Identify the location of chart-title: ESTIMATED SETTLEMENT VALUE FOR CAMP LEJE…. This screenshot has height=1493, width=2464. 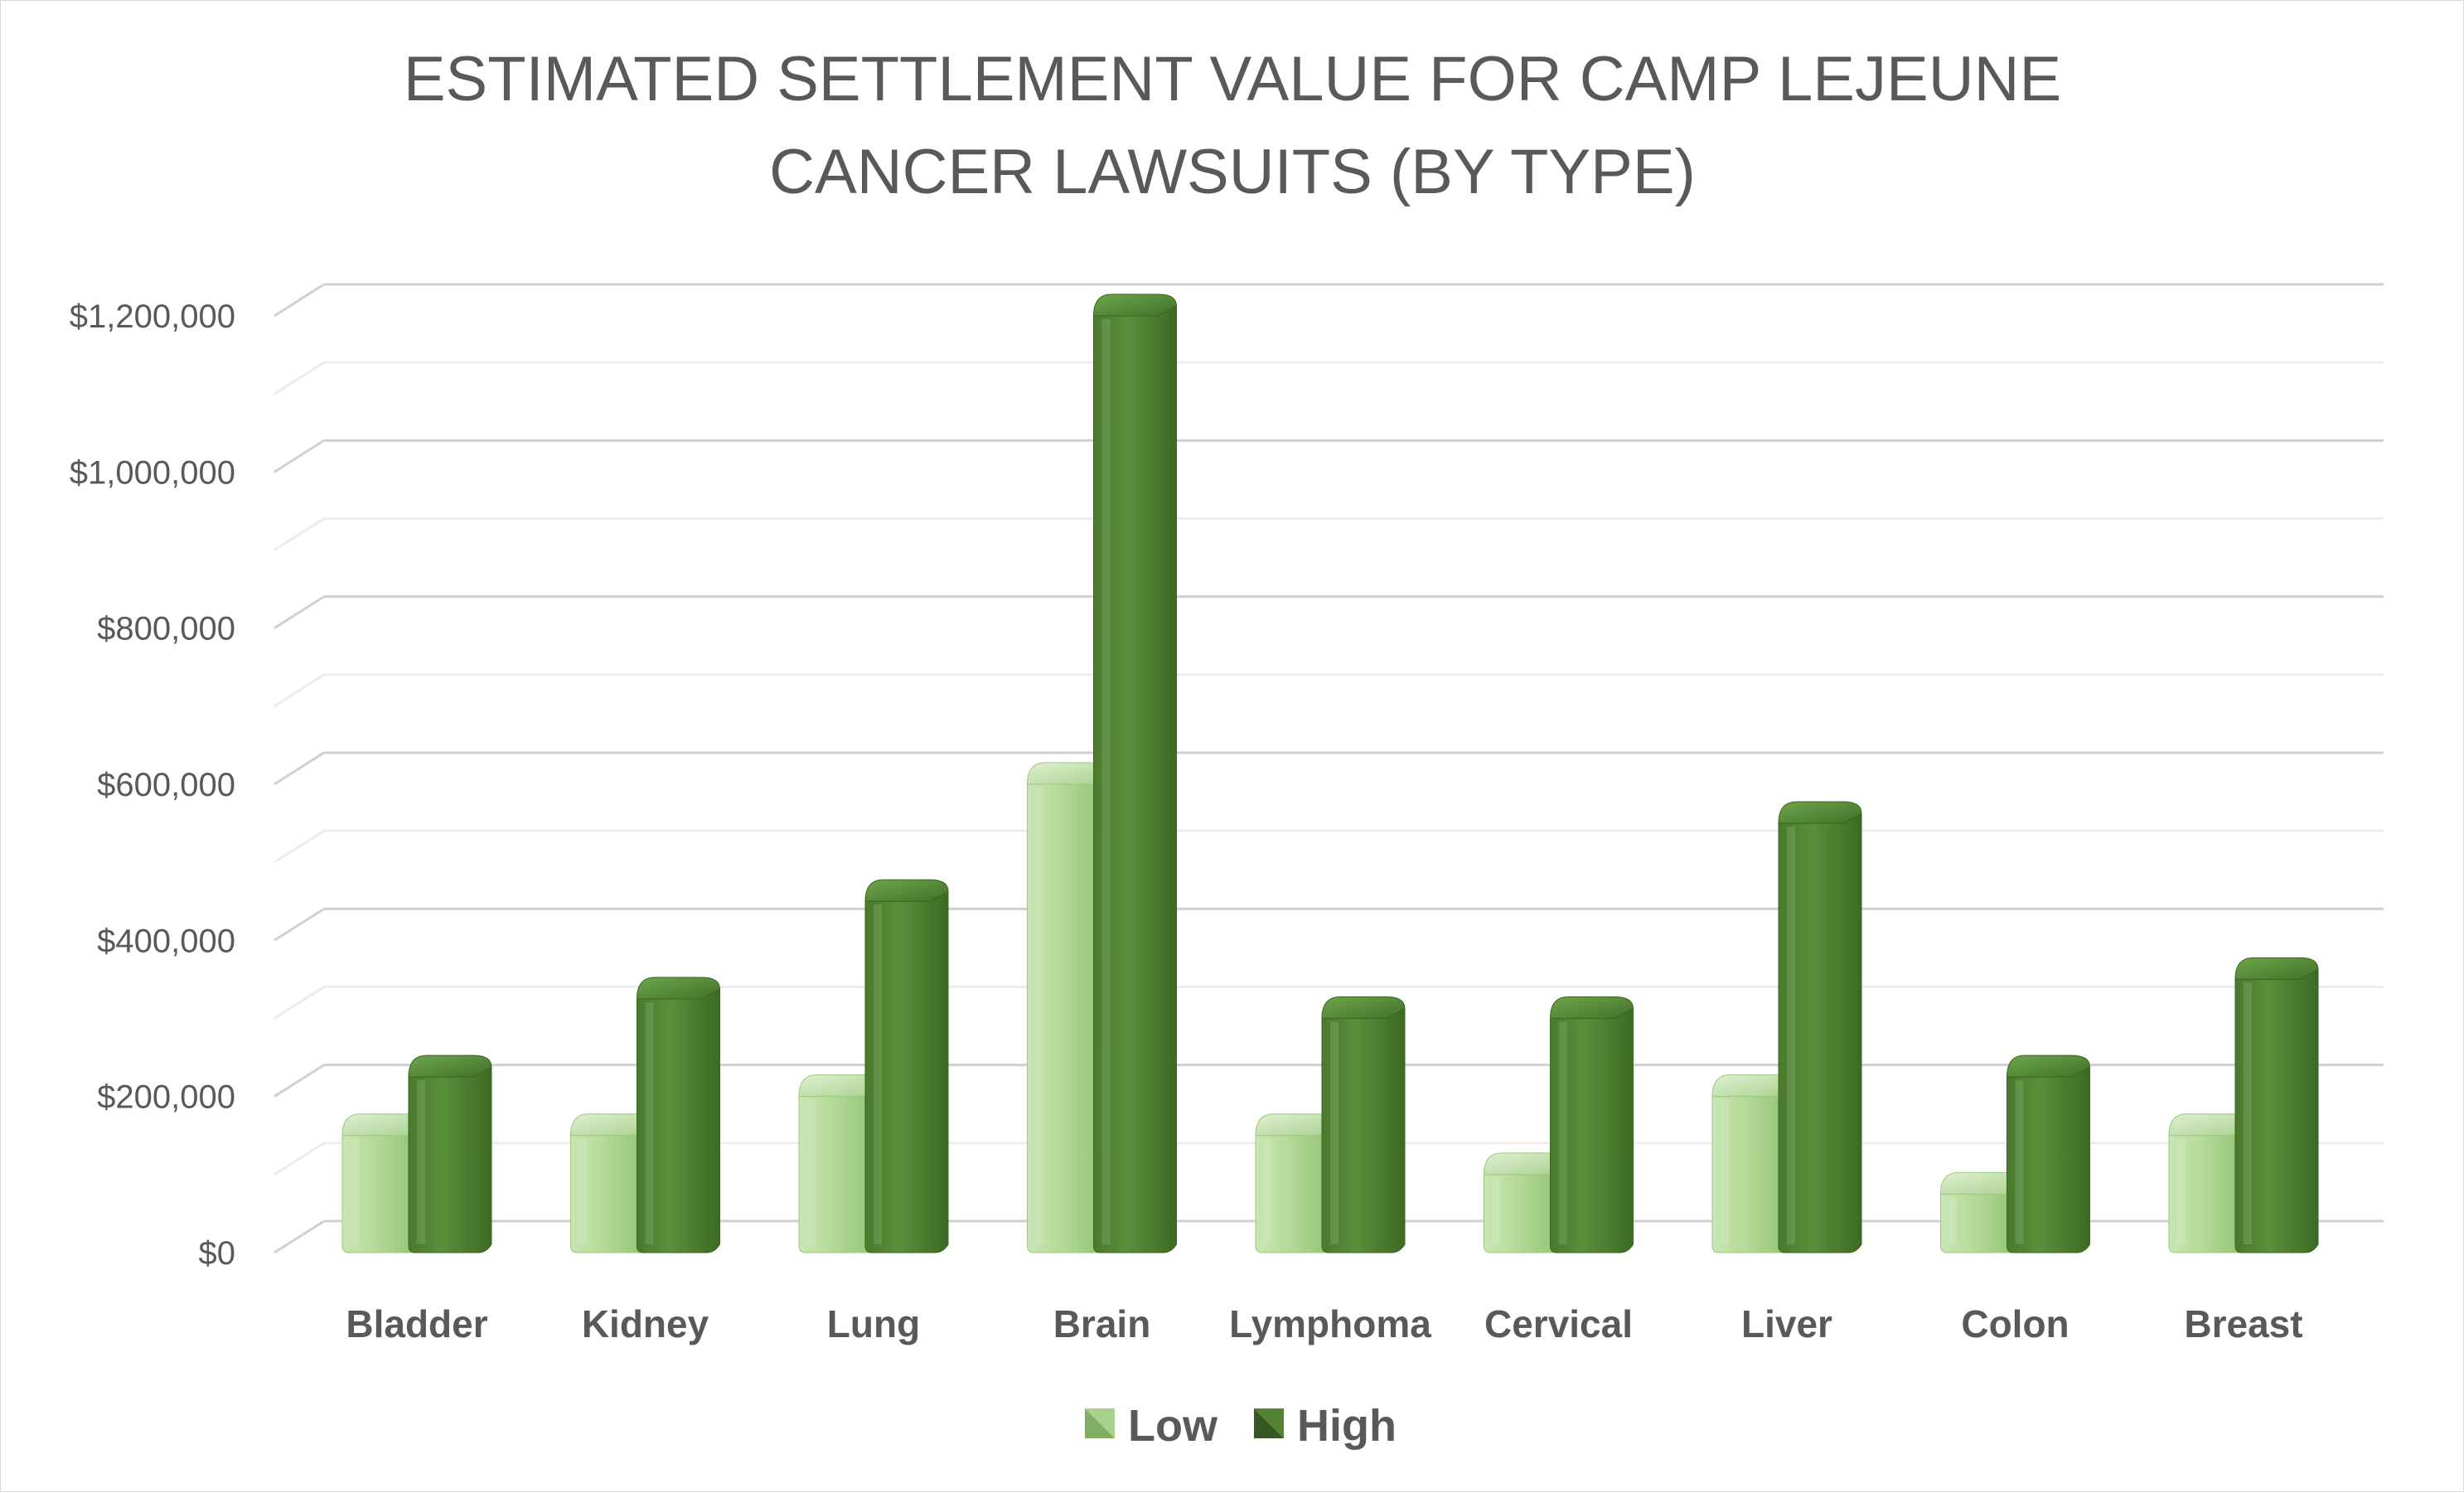
(1232, 126).